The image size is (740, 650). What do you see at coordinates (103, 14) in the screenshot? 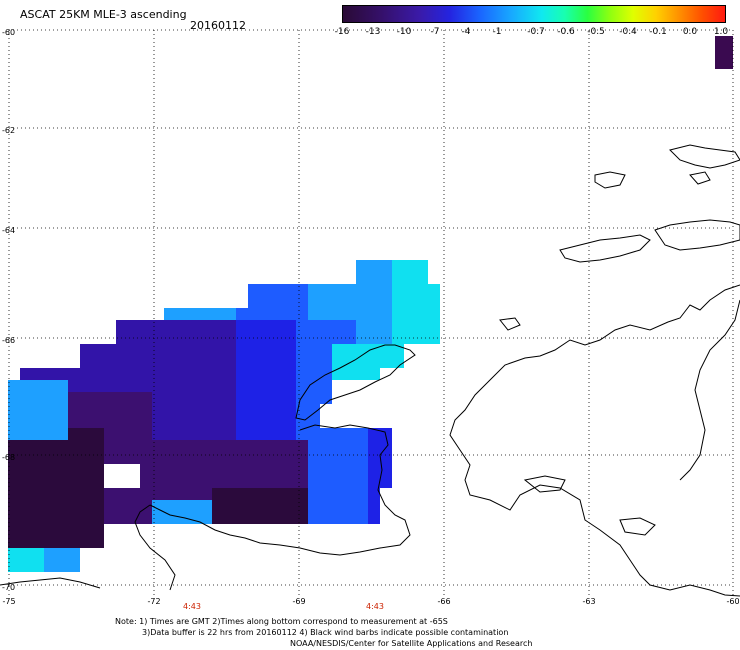
I see `map-title: ASCAT 25KM MLE-3 ascending` at bounding box center [103, 14].